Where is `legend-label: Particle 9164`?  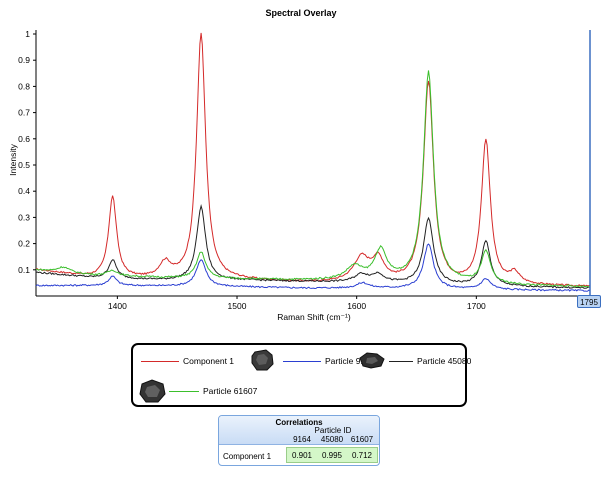 legend-label: Particle 9164 is located at coordinates (350, 361).